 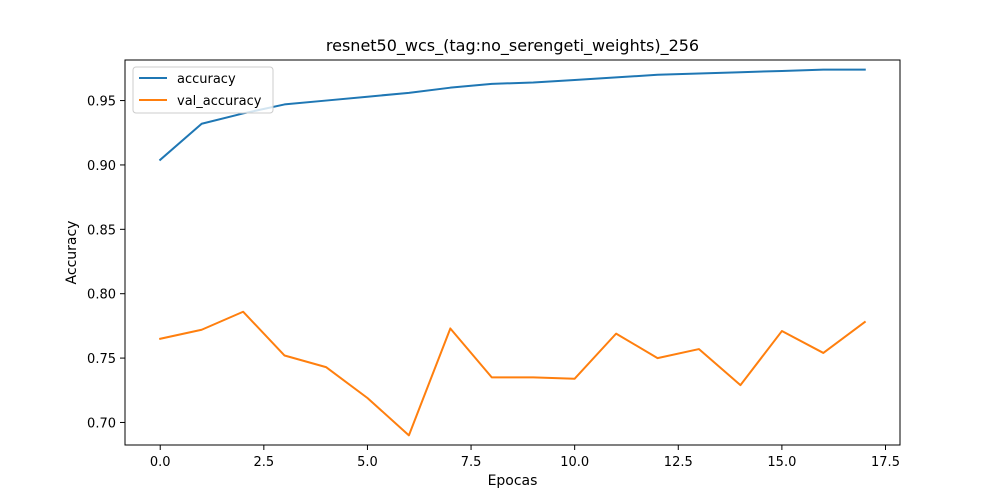 What do you see at coordinates (678, 462) in the screenshot?
I see `x-tick-label: 12.5` at bounding box center [678, 462].